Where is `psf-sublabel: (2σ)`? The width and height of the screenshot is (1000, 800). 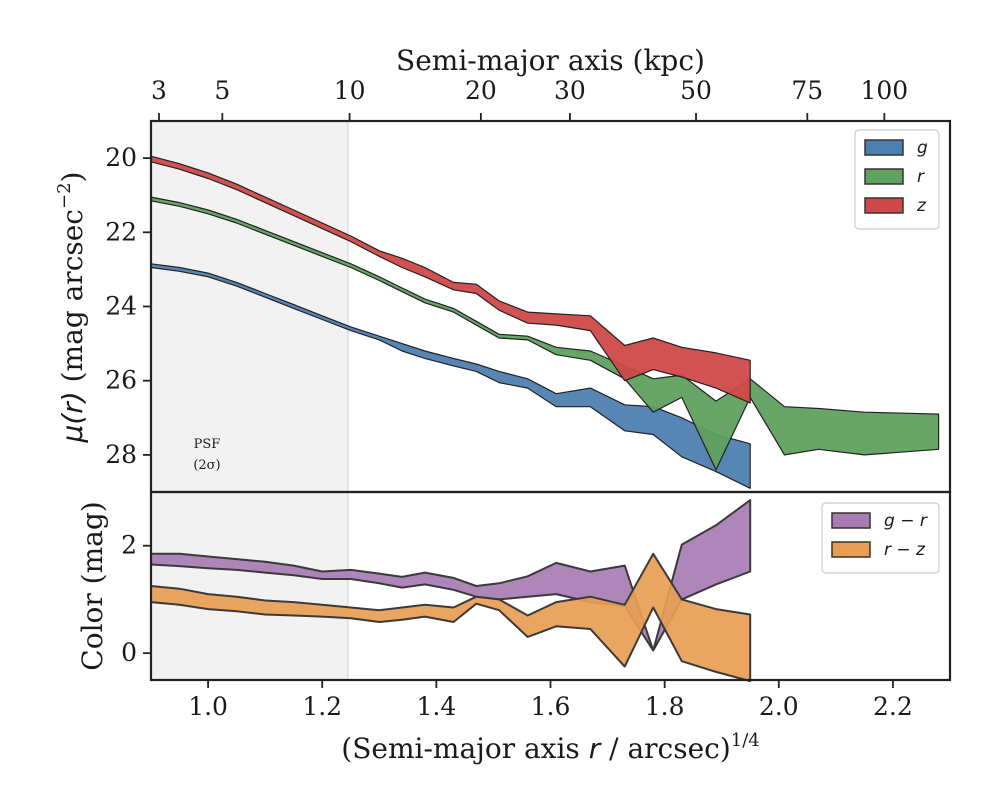
psf-sublabel: (2σ) is located at coordinates (206, 465).